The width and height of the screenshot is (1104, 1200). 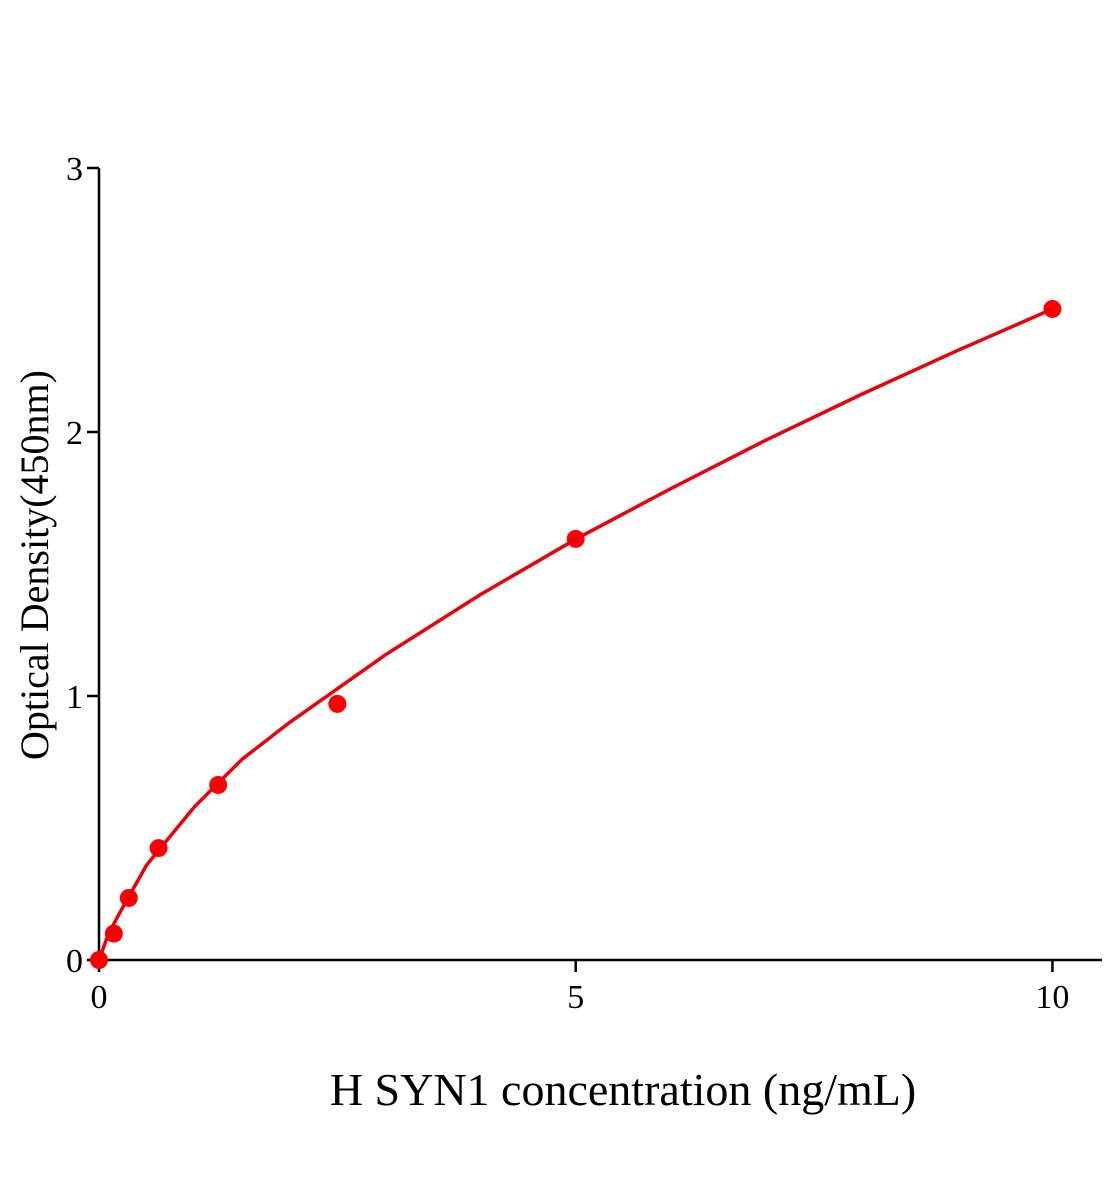 What do you see at coordinates (623, 1089) in the screenshot?
I see `x-axis-label: H SYN1 concentration (ng/mL)` at bounding box center [623, 1089].